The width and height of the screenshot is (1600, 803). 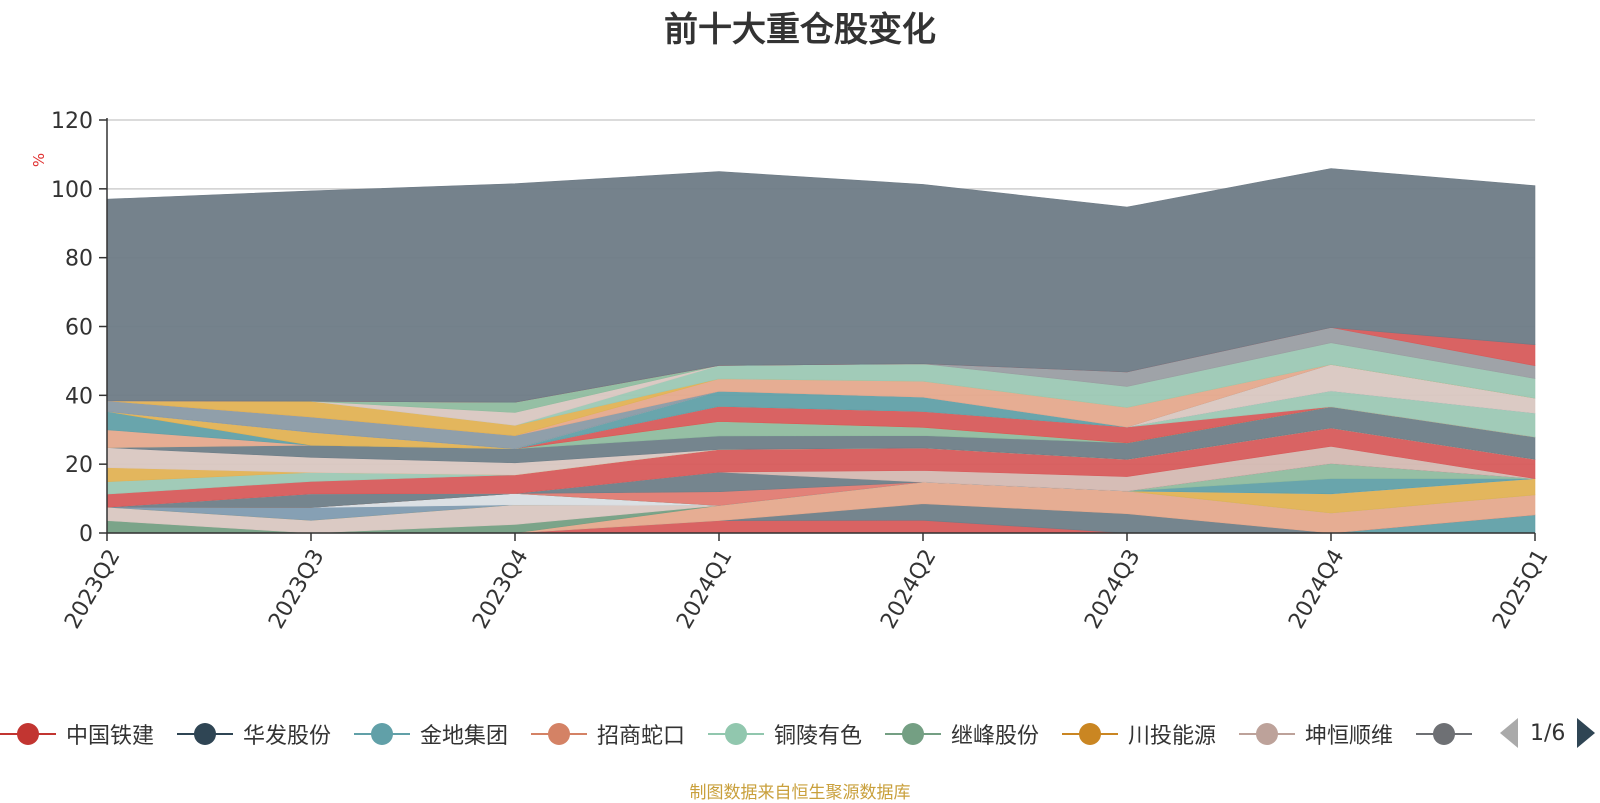 I want to click on x-tick-label: 2024Q1, so click(x=704, y=589).